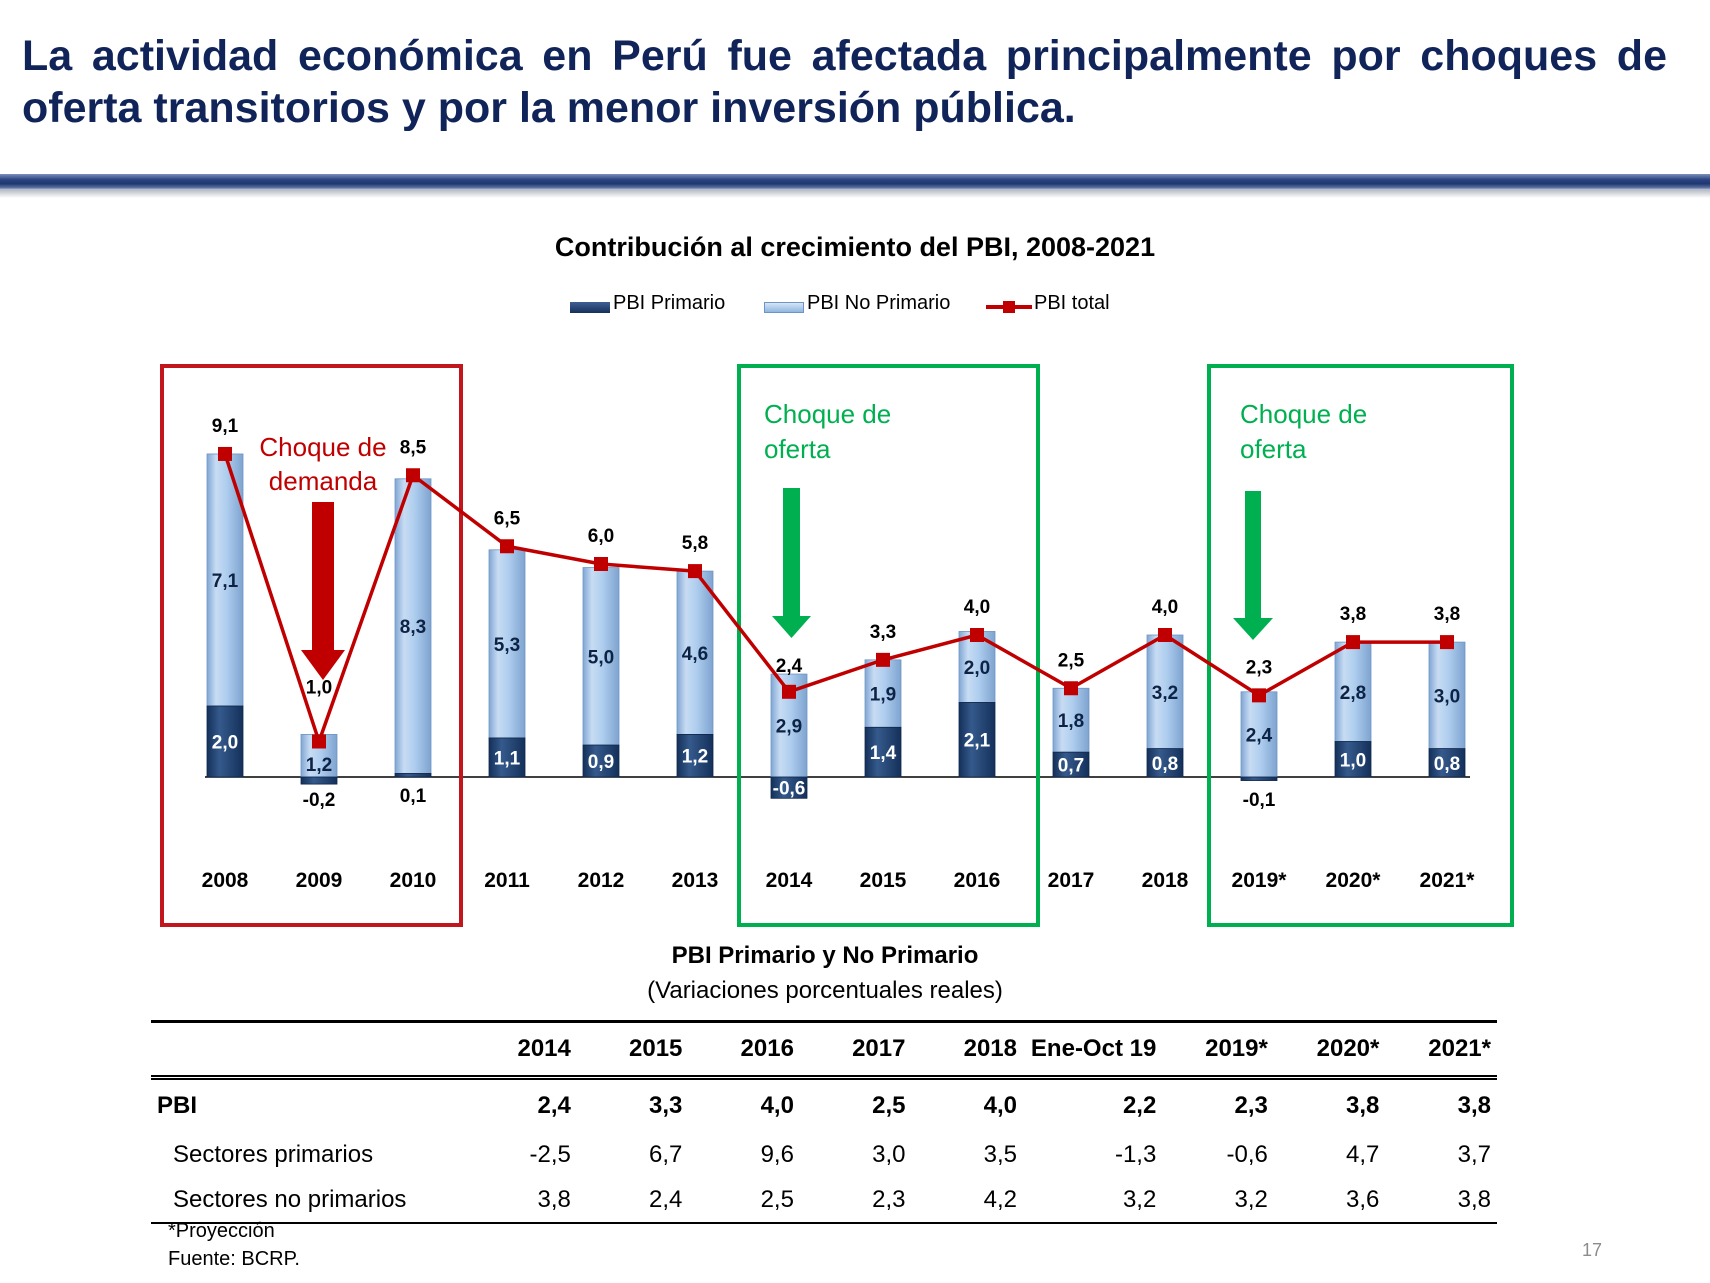 The width and height of the screenshot is (1710, 1283). Describe the element at coordinates (1165, 607) in the screenshot. I see `label-pbi-total-2018: 4,0` at that location.